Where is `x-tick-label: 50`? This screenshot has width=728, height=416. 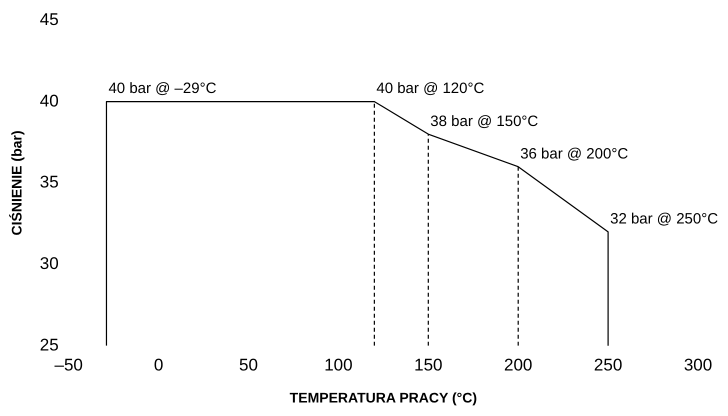 x-tick-label: 50 is located at coordinates (248, 365).